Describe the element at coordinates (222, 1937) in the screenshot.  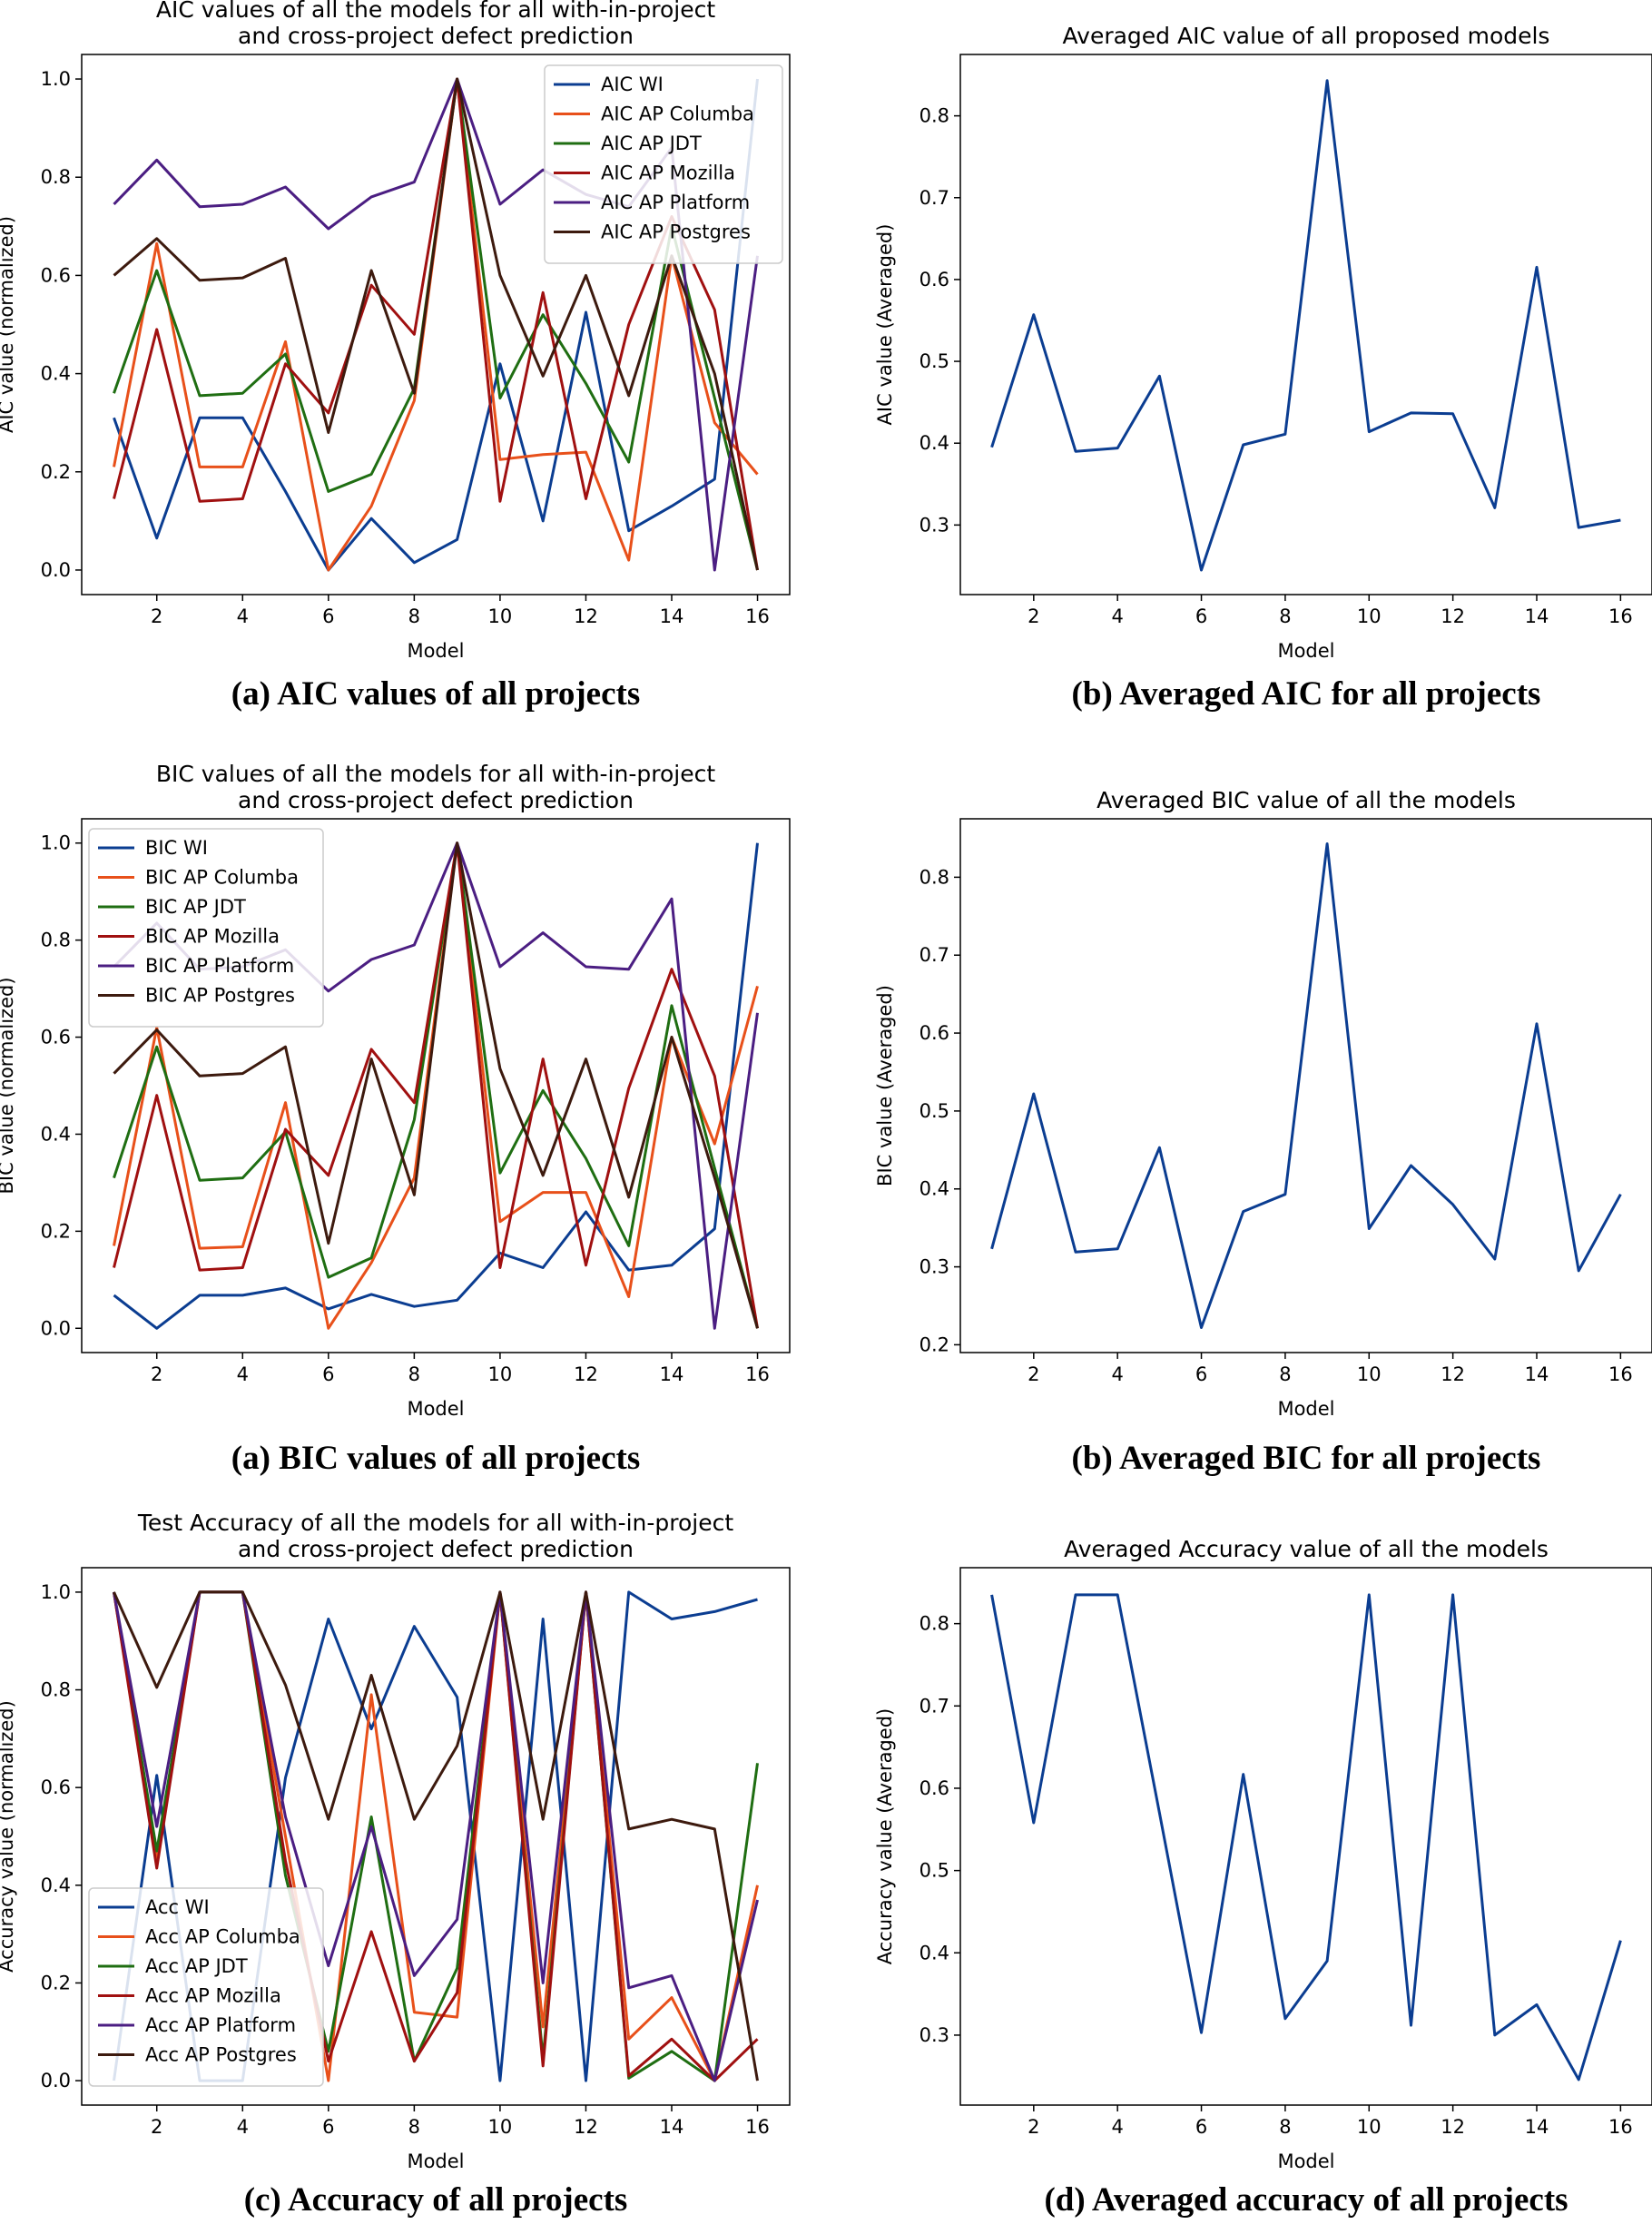
I see `legend-label: Acc AP Columba` at that location.